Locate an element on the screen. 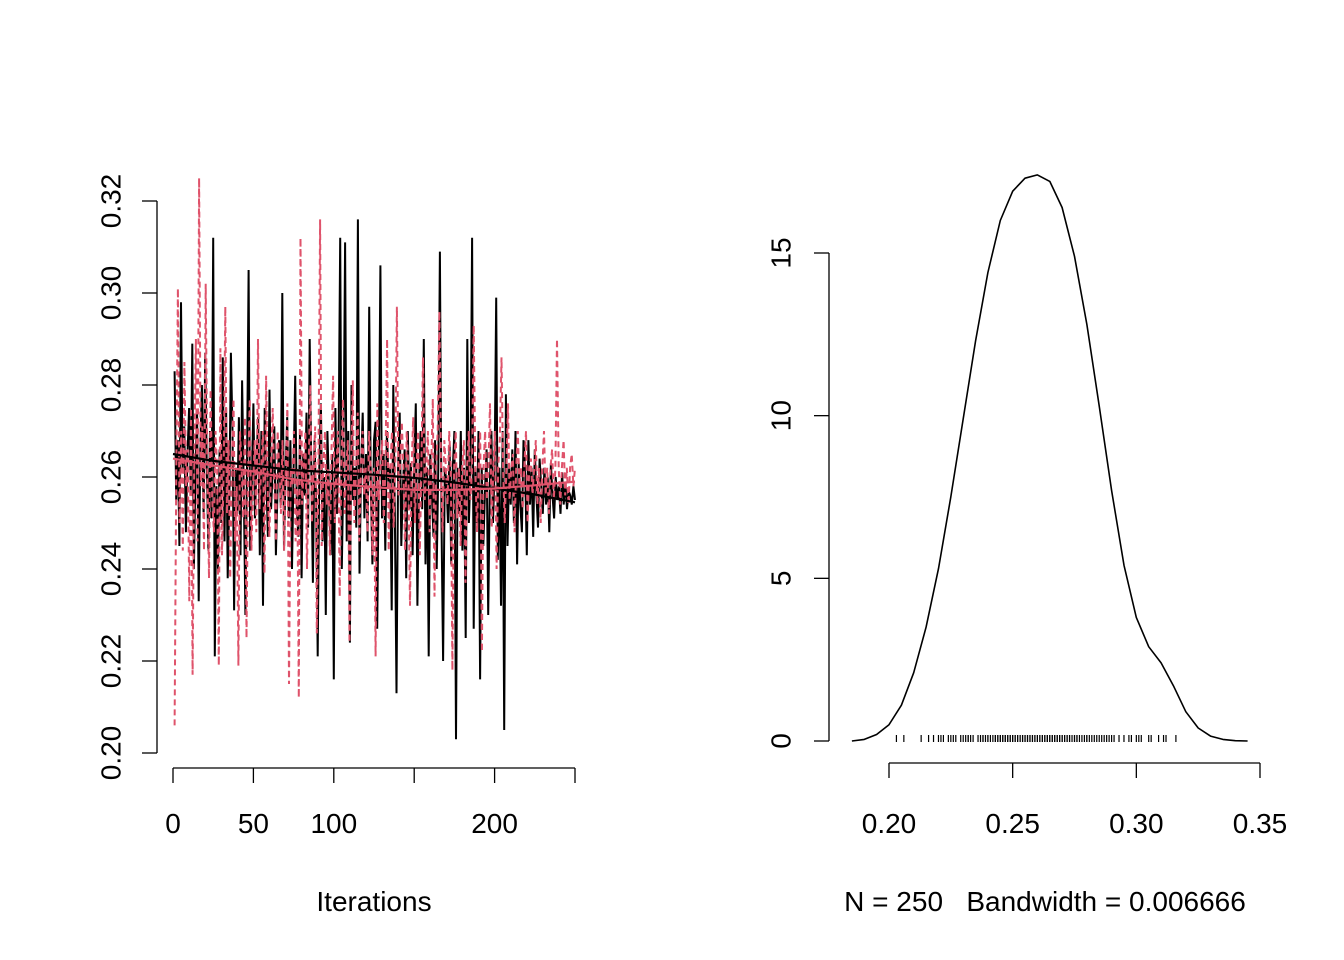 This screenshot has width=1344, height=960. x-tick-label: 0 is located at coordinates (173, 823).